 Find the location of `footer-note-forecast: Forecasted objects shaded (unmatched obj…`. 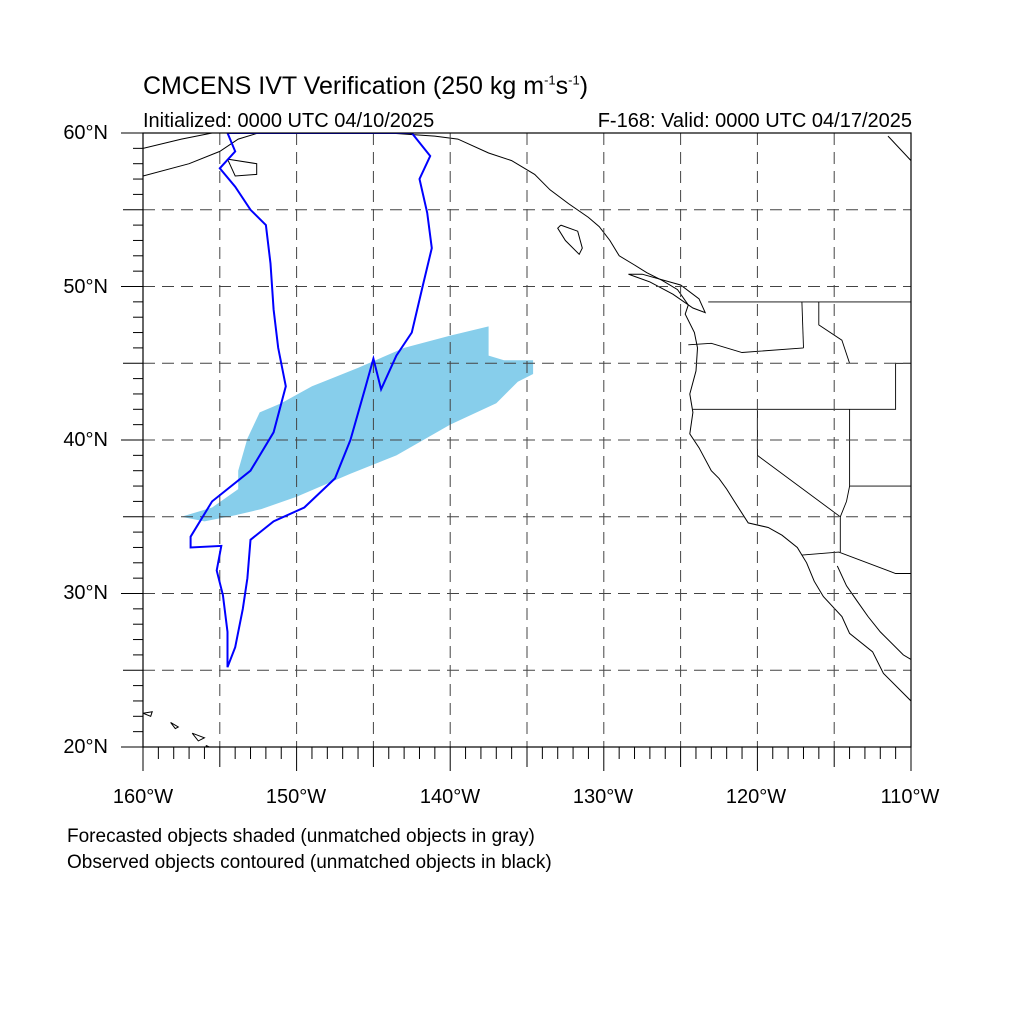

footer-note-forecast: Forecasted objects shaded (unmatched obj… is located at coordinates (301, 836).